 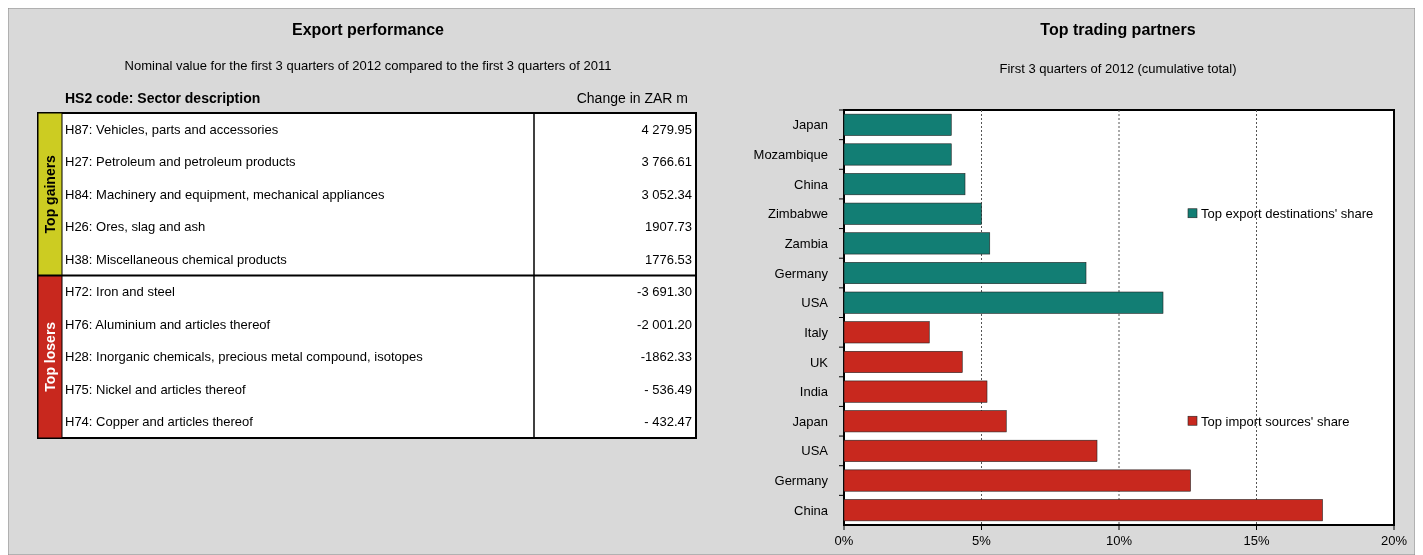 What do you see at coordinates (668, 389) in the screenshot?
I see `data-label: - 536.49` at bounding box center [668, 389].